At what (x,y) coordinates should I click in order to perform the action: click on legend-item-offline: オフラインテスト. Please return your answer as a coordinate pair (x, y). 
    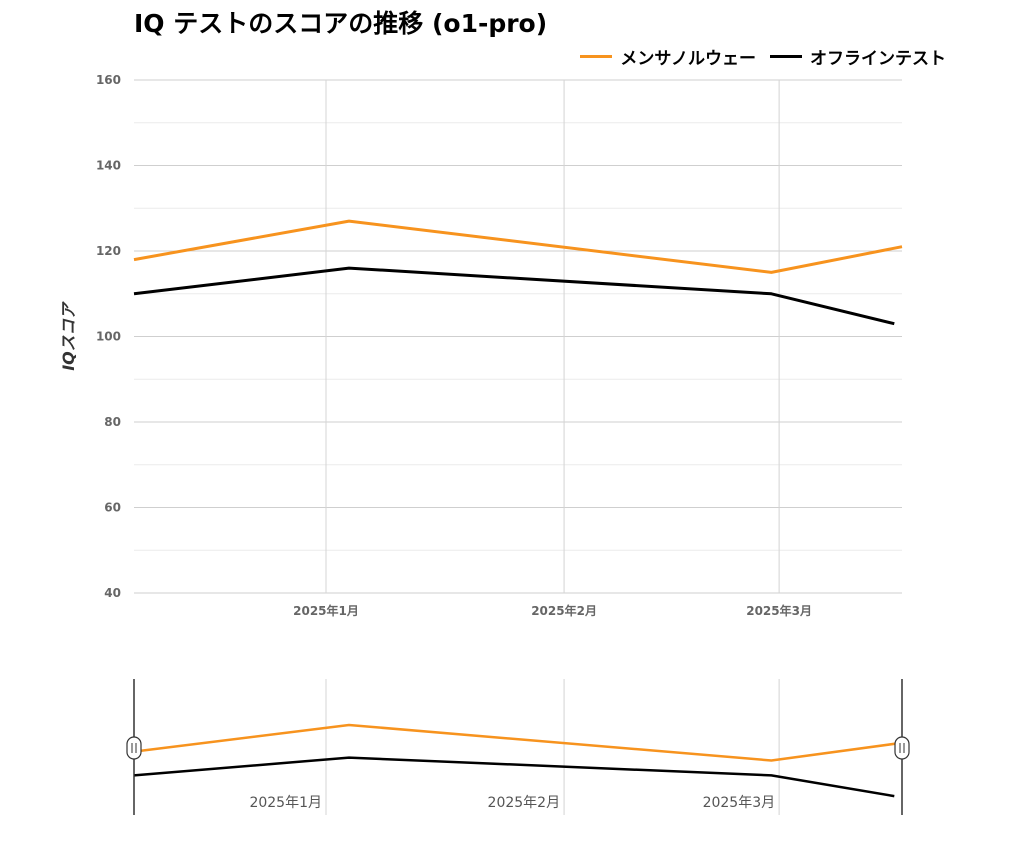
    Looking at the image, I should click on (858, 56).